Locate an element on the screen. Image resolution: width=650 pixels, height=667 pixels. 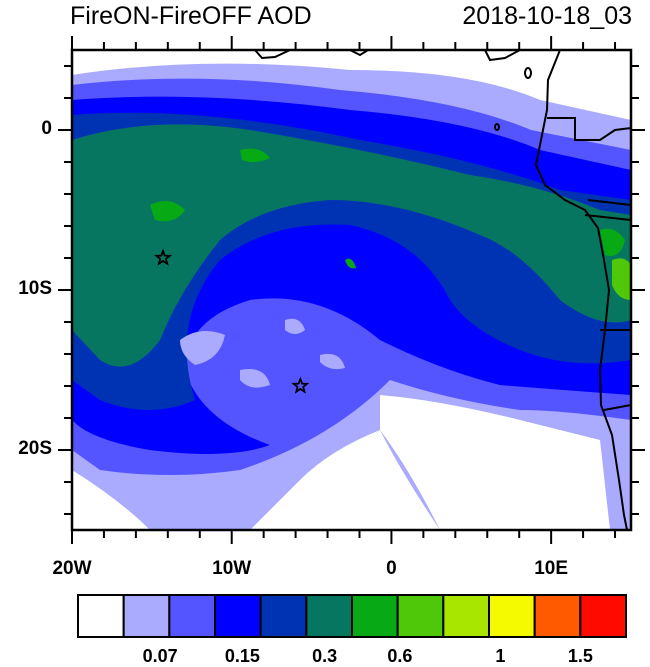
colorbar-label: 1 is located at coordinates (500, 656).